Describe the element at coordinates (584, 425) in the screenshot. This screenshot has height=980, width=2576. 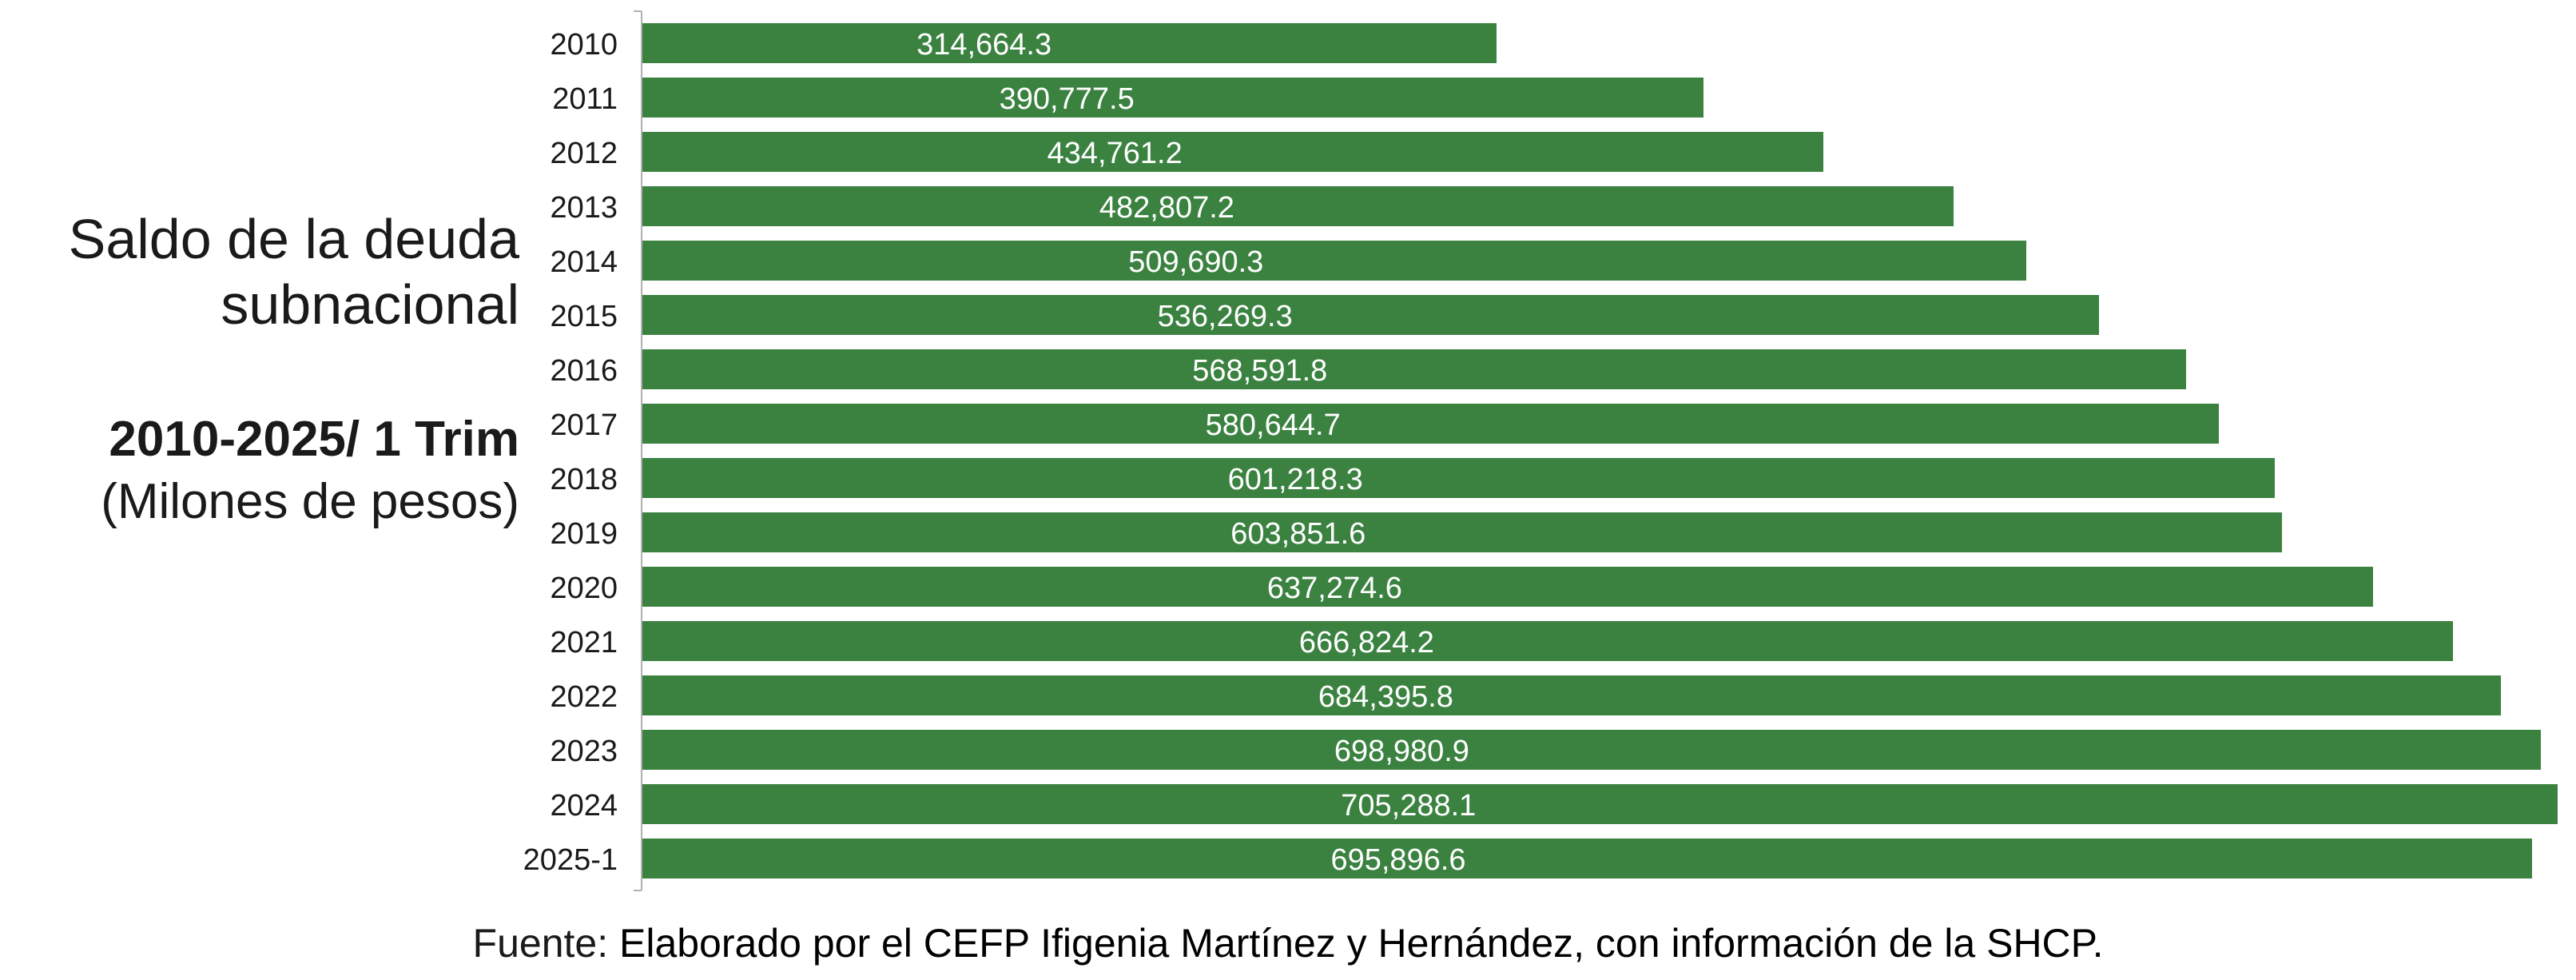
I see `category-tick-label: 2017` at that location.